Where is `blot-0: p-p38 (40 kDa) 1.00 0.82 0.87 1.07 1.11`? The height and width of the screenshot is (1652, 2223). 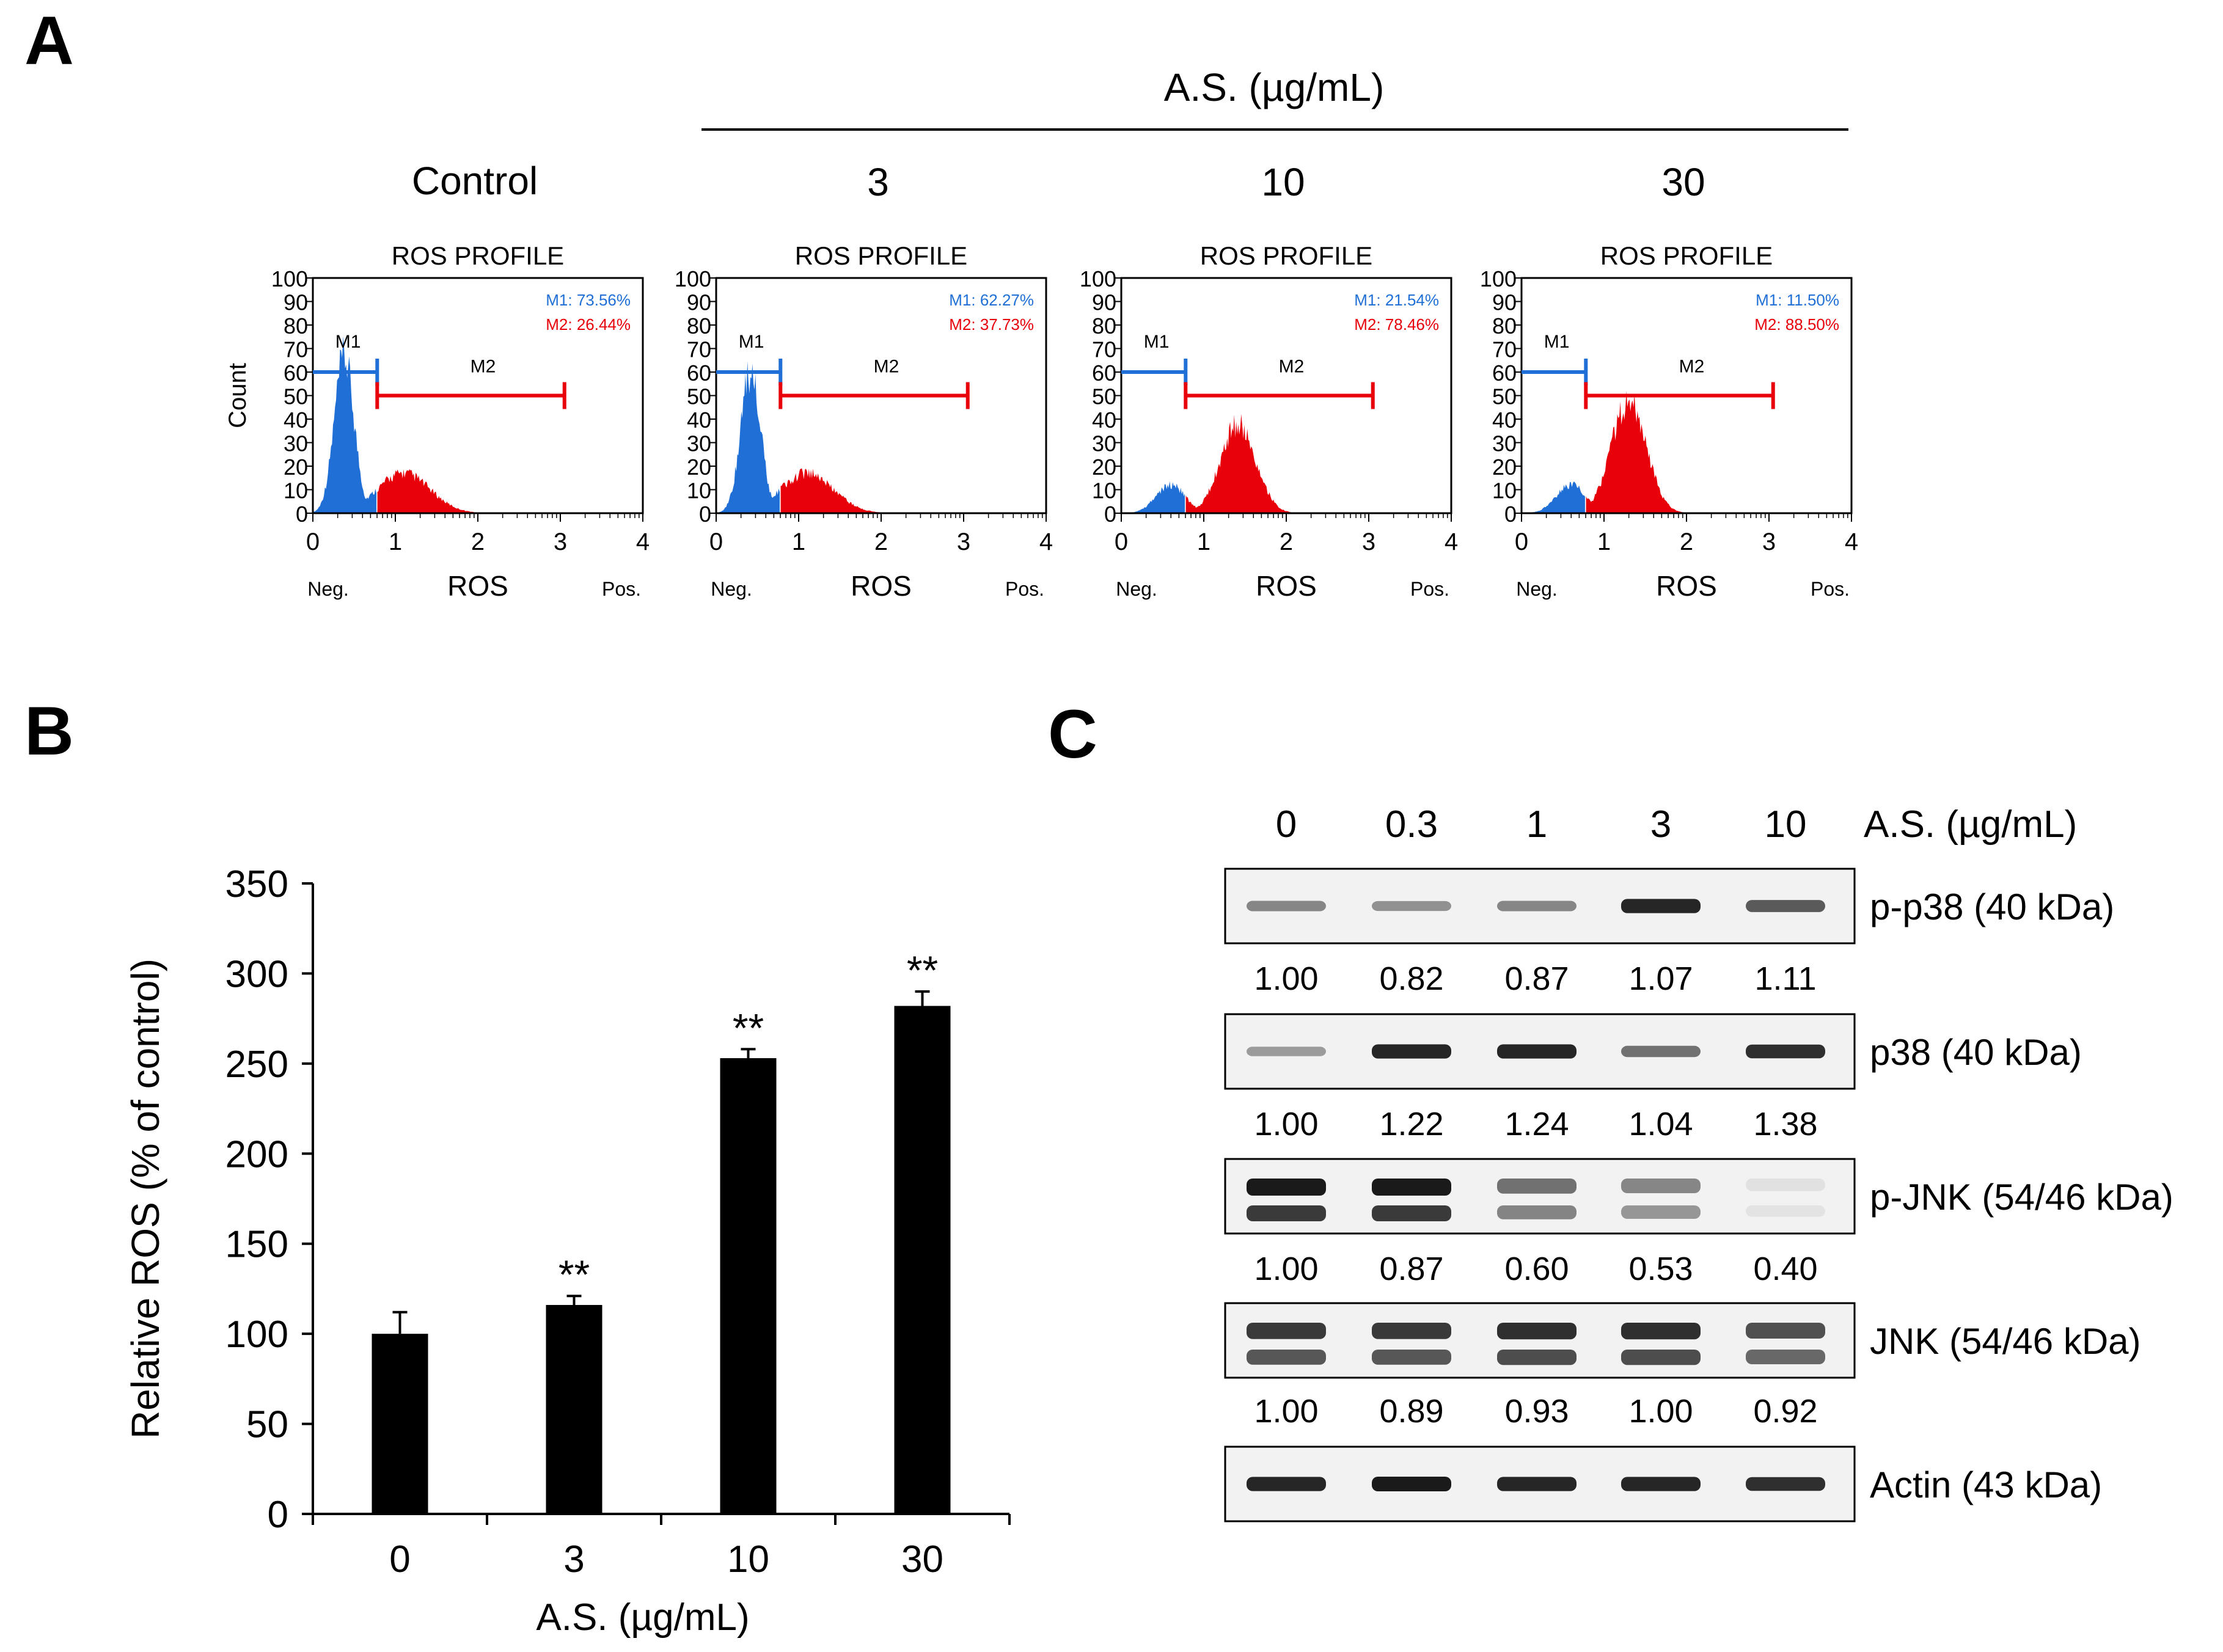
blot-0: p-p38 (40 kDa) 1.00 0.82 0.87 1.07 1.11 is located at coordinates (1669, 932).